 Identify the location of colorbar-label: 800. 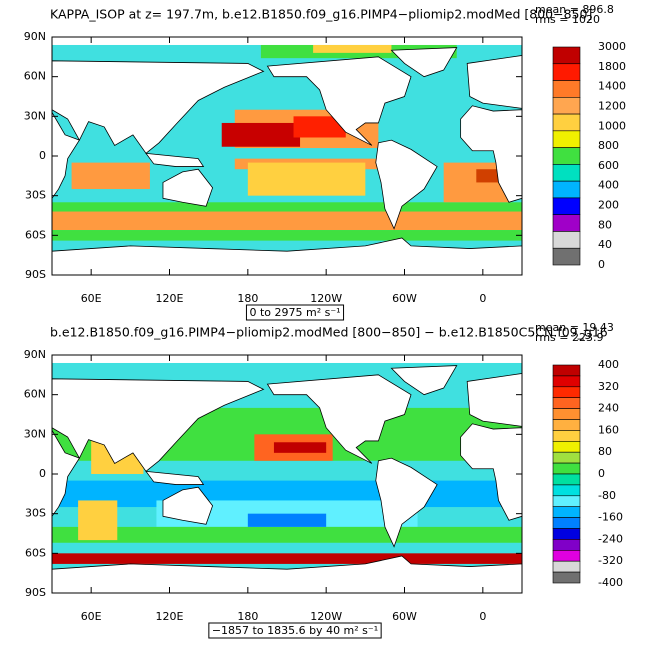
(608, 145).